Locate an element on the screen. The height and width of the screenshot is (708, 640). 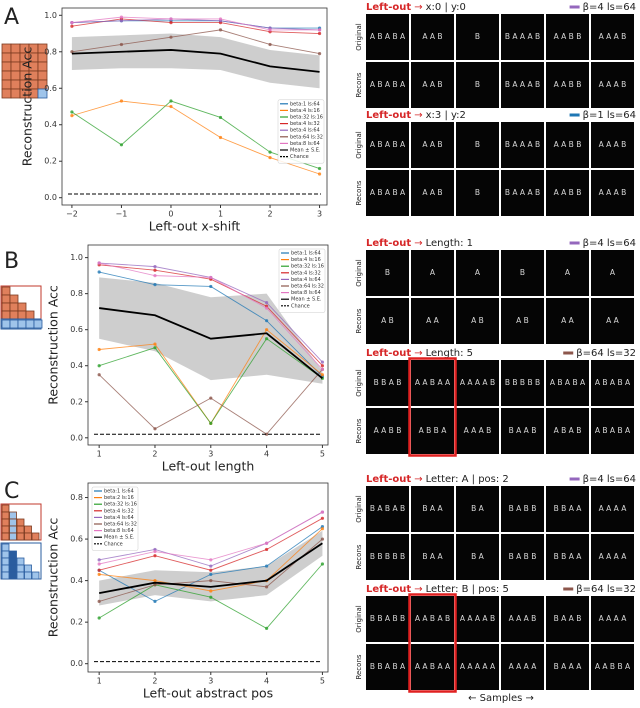
tile-text: B B B B B is located at coordinates (387, 556).